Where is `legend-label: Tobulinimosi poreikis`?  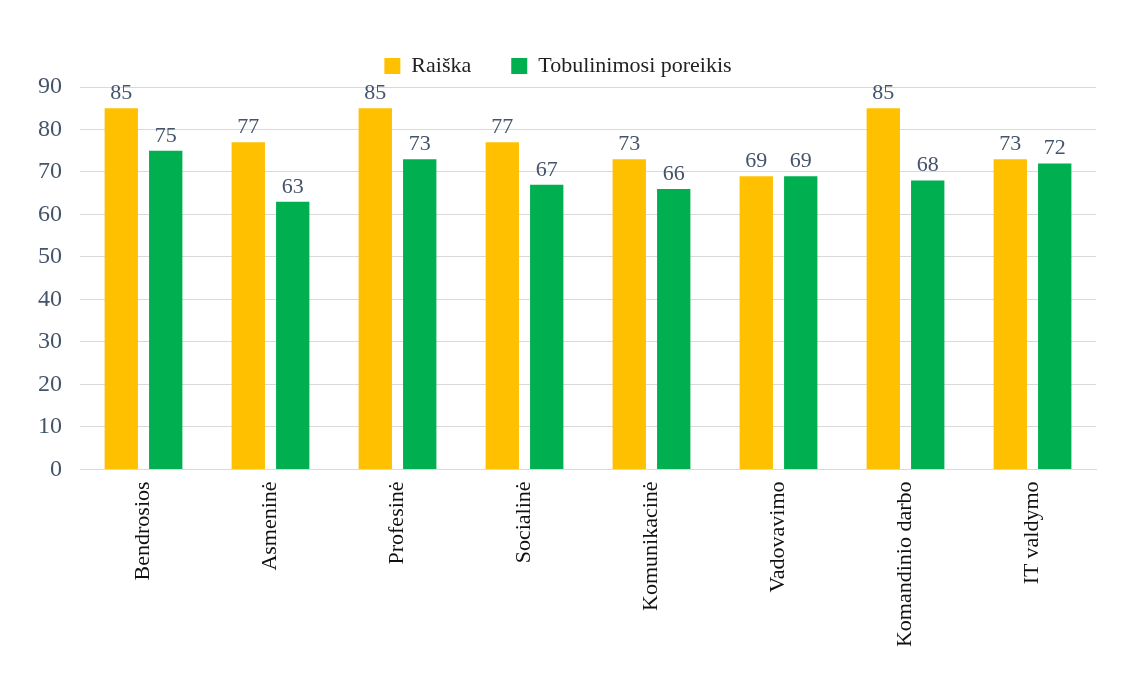 legend-label: Tobulinimosi poreikis is located at coordinates (635, 64).